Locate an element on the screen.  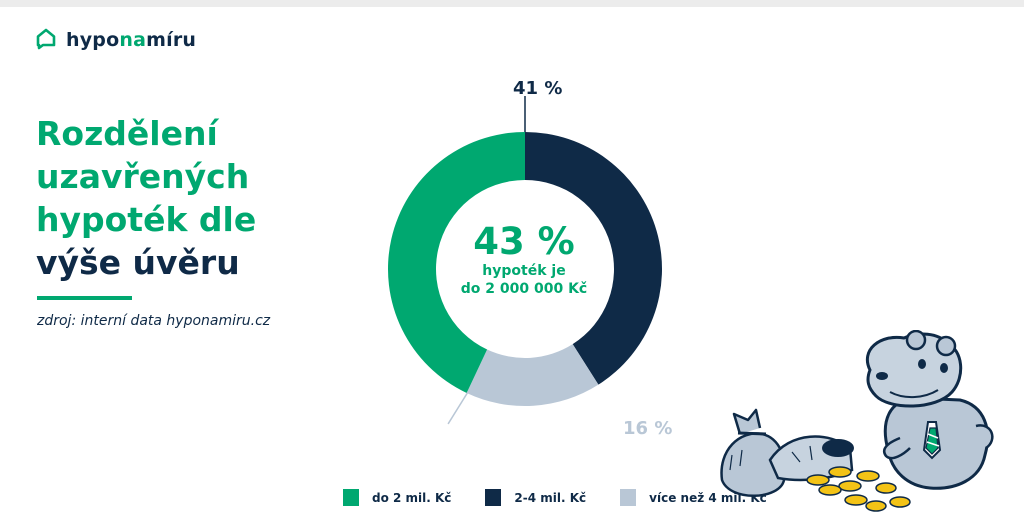
donut-slice-do-2-mil is located at coordinates (456, 262).